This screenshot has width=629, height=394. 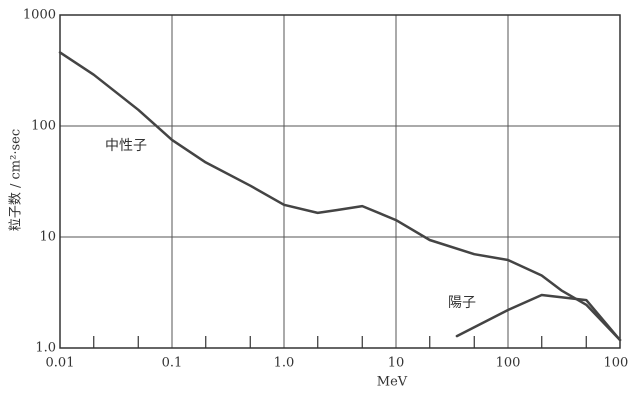 What do you see at coordinates (284, 363) in the screenshot?
I see `x-tick-label: 1.0` at bounding box center [284, 363].